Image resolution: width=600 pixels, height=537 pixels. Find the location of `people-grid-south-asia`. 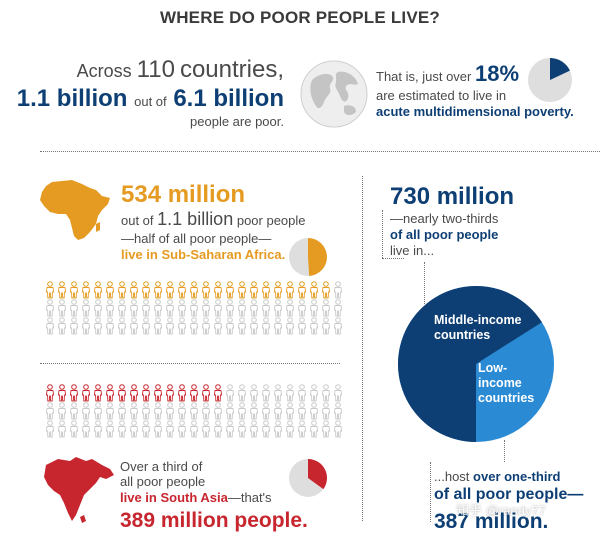

people-grid-south-asia is located at coordinates (194, 411).